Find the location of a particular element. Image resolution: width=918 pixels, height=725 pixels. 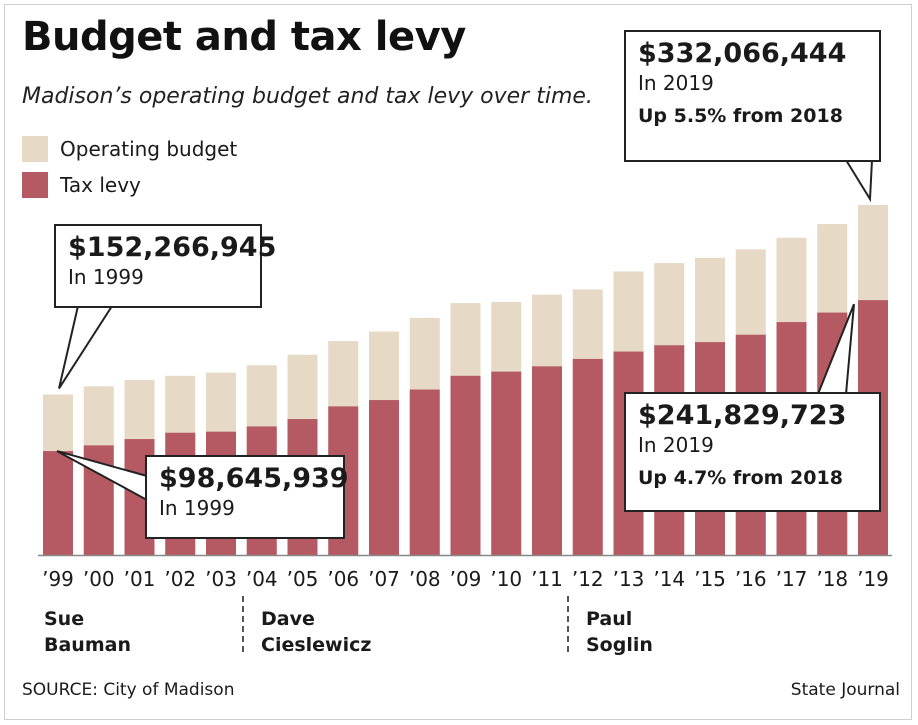

callout-levy-2019-amount: $241,829,723 is located at coordinates (742, 415).